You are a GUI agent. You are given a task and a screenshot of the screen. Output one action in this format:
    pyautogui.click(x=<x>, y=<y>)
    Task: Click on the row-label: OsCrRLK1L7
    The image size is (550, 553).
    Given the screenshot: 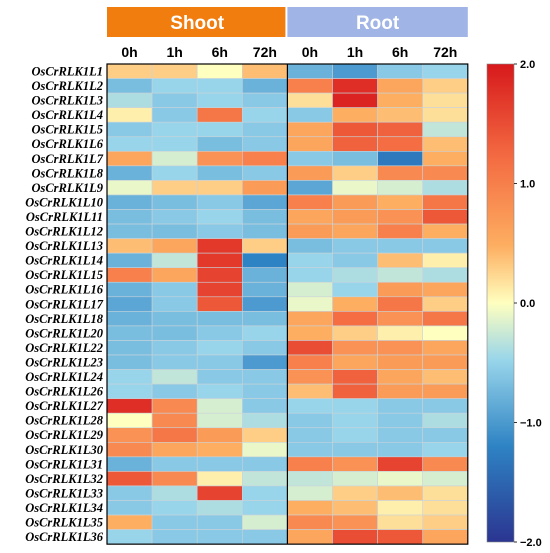 What is the action you would take?
    pyautogui.click(x=67, y=159)
    